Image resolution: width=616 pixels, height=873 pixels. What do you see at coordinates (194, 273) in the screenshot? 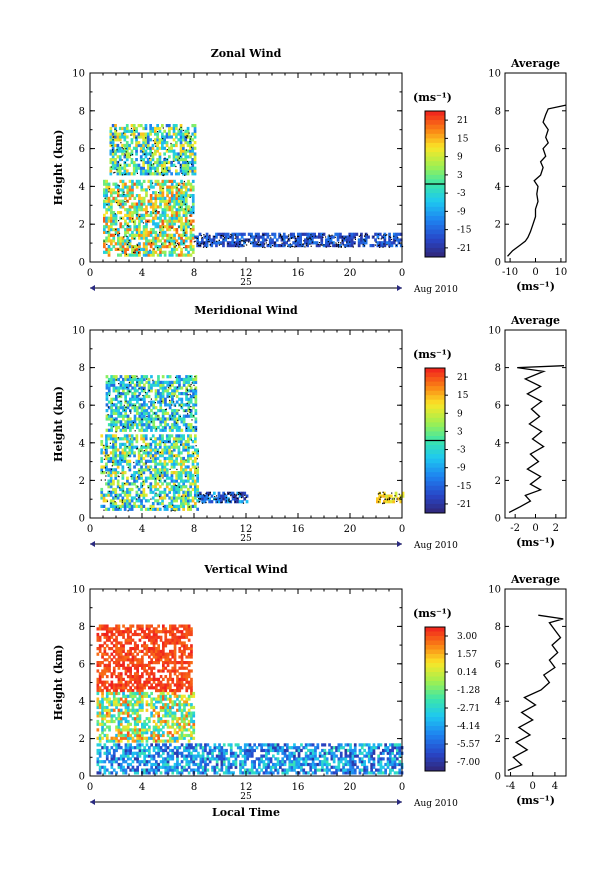
I see `x-tick-label: 8` at bounding box center [194, 273].